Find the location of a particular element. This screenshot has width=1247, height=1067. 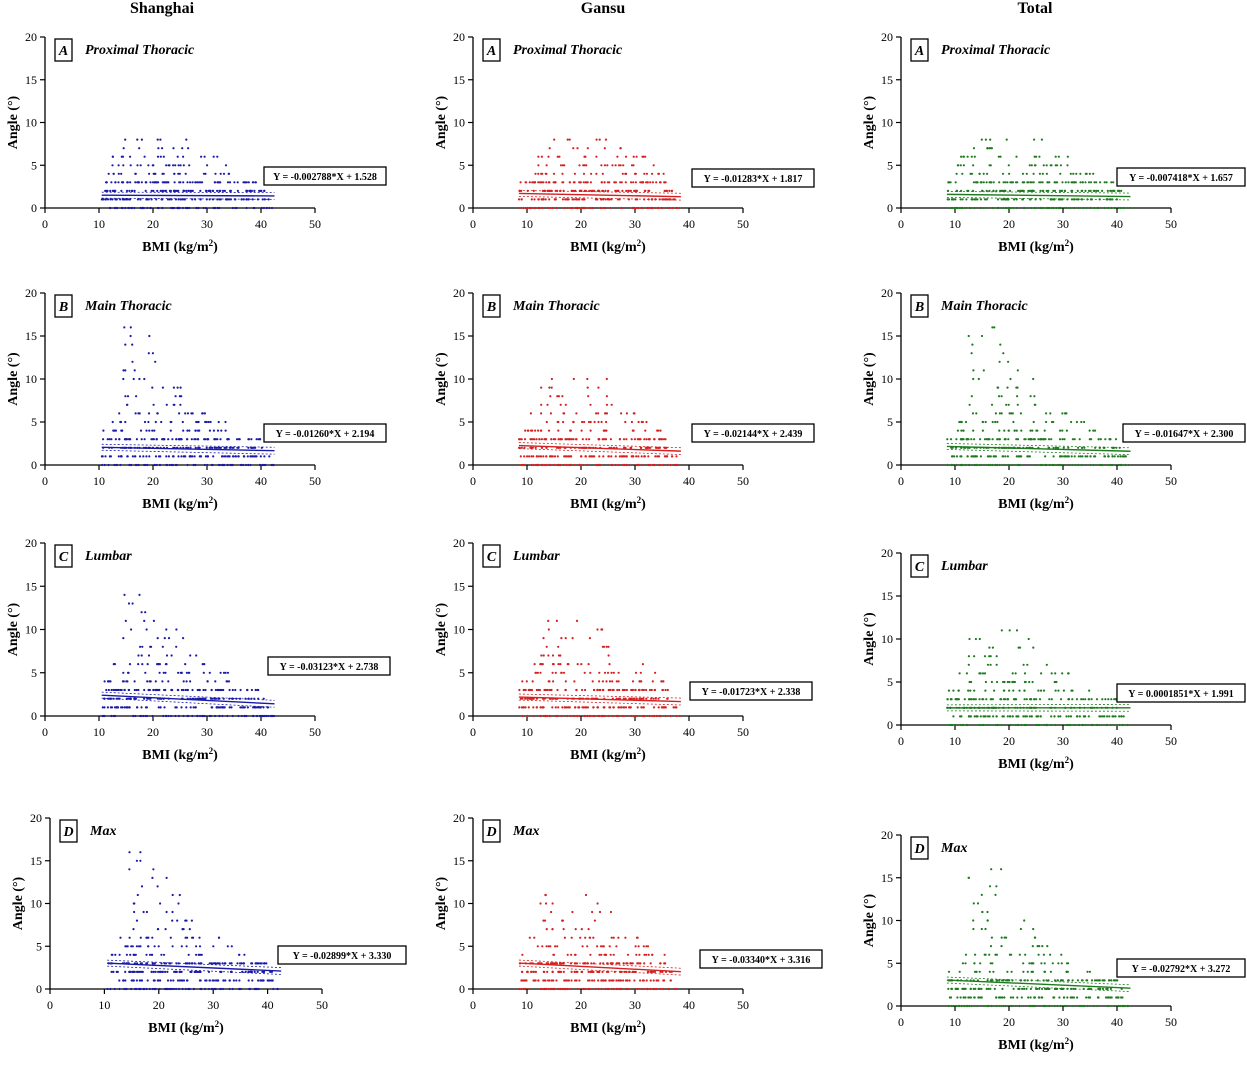

x-tick-label: 20 is located at coordinates (581, 1005).